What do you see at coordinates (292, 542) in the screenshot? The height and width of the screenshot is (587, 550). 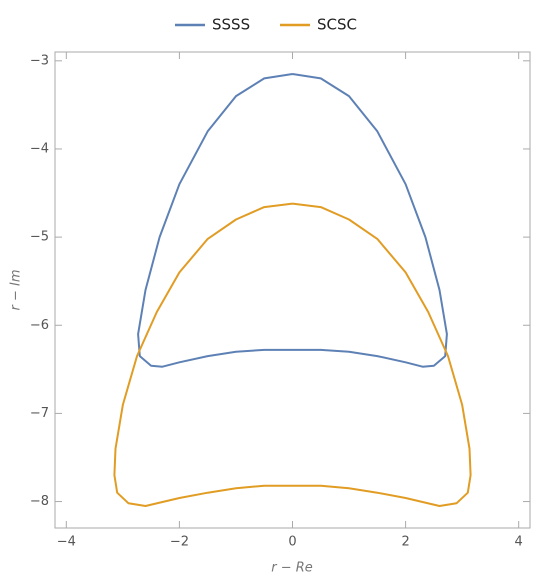 I see `x-tick-label: 0` at bounding box center [292, 542].